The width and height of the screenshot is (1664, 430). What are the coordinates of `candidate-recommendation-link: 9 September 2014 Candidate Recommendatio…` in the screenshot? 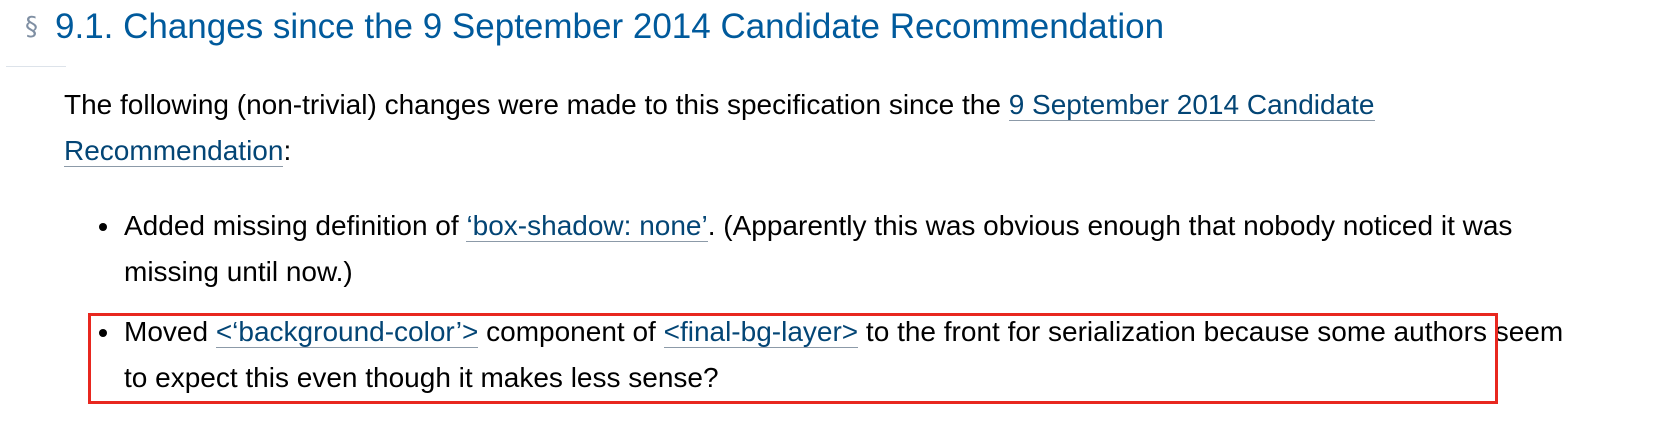 It's located at (719, 128).